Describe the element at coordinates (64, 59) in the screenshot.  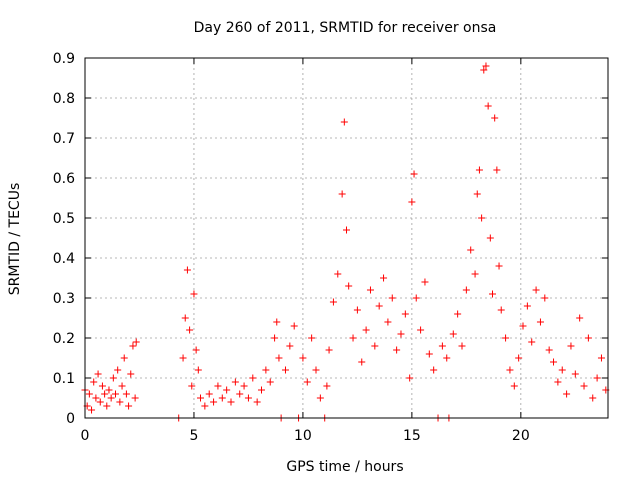
I see `y-tick-label: 0.9` at that location.